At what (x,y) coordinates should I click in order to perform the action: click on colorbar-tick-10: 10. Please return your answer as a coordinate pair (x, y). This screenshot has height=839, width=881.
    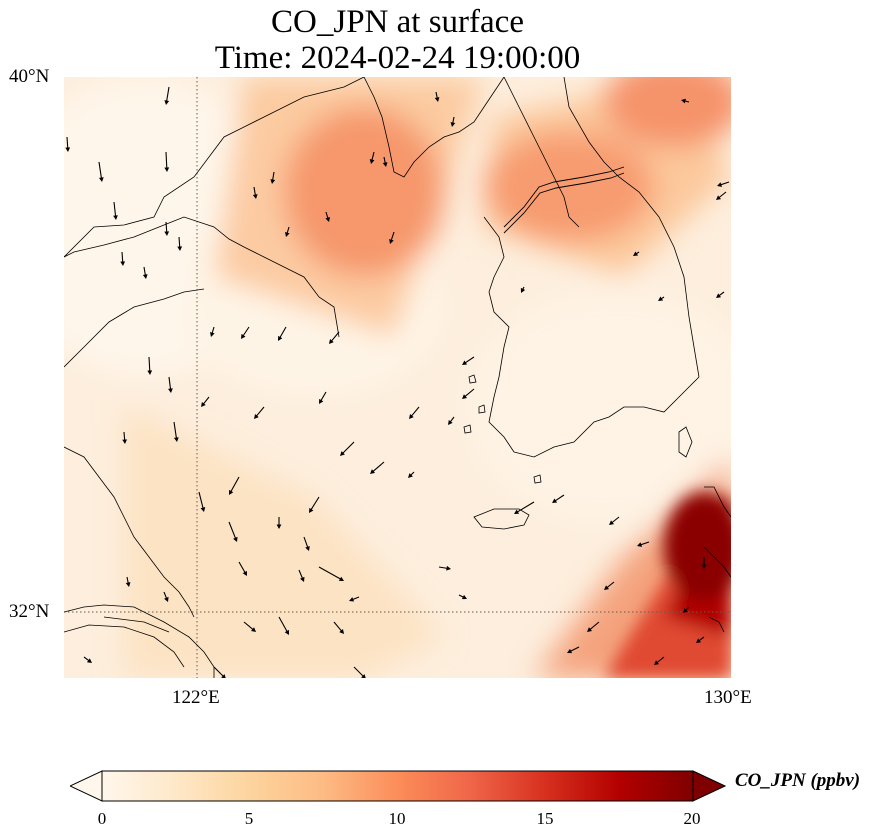
    Looking at the image, I should click on (397, 818).